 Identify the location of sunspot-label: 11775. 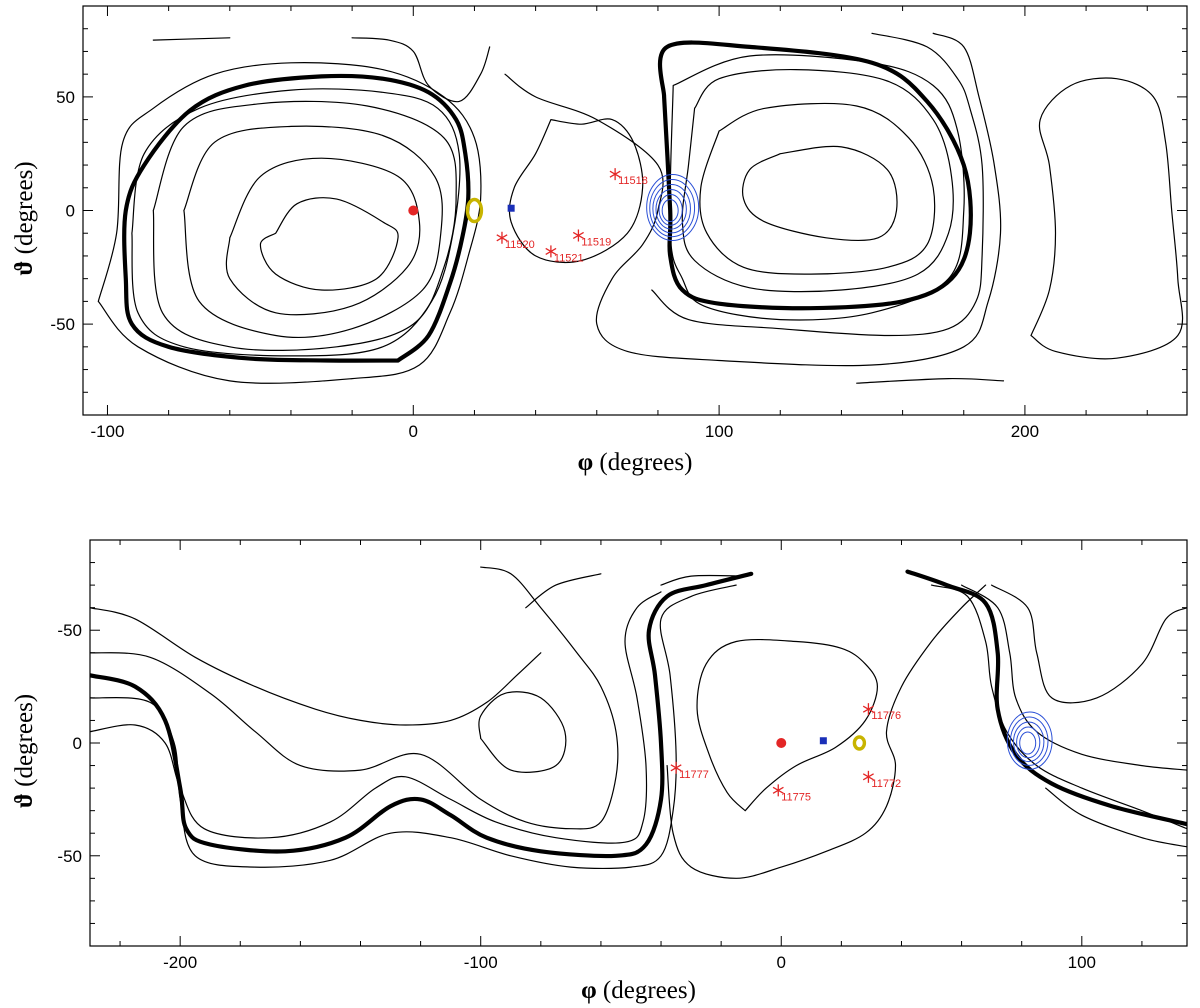
(796, 797).